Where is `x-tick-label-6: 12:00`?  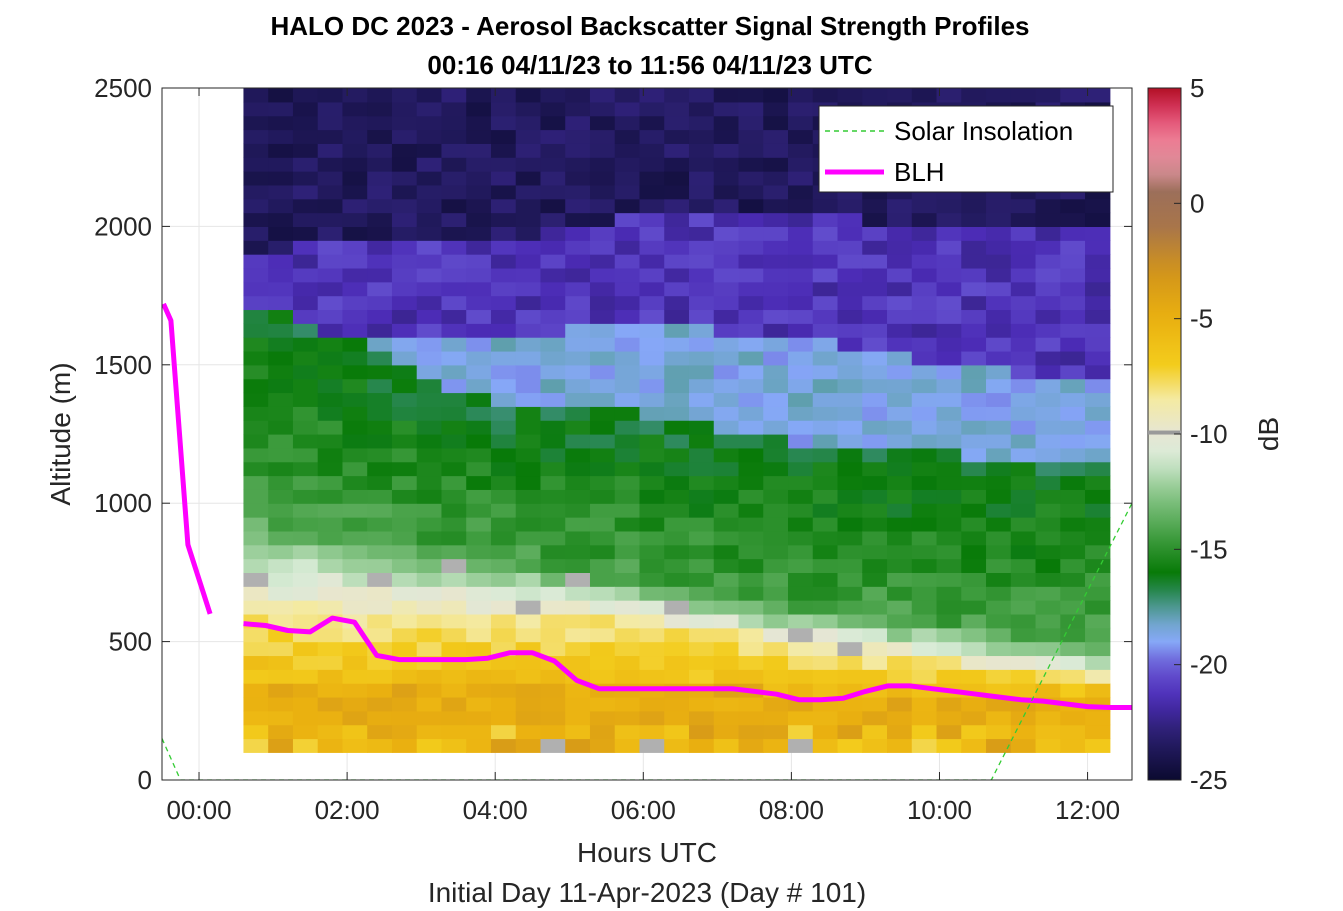 x-tick-label-6: 12:00 is located at coordinates (1087, 810).